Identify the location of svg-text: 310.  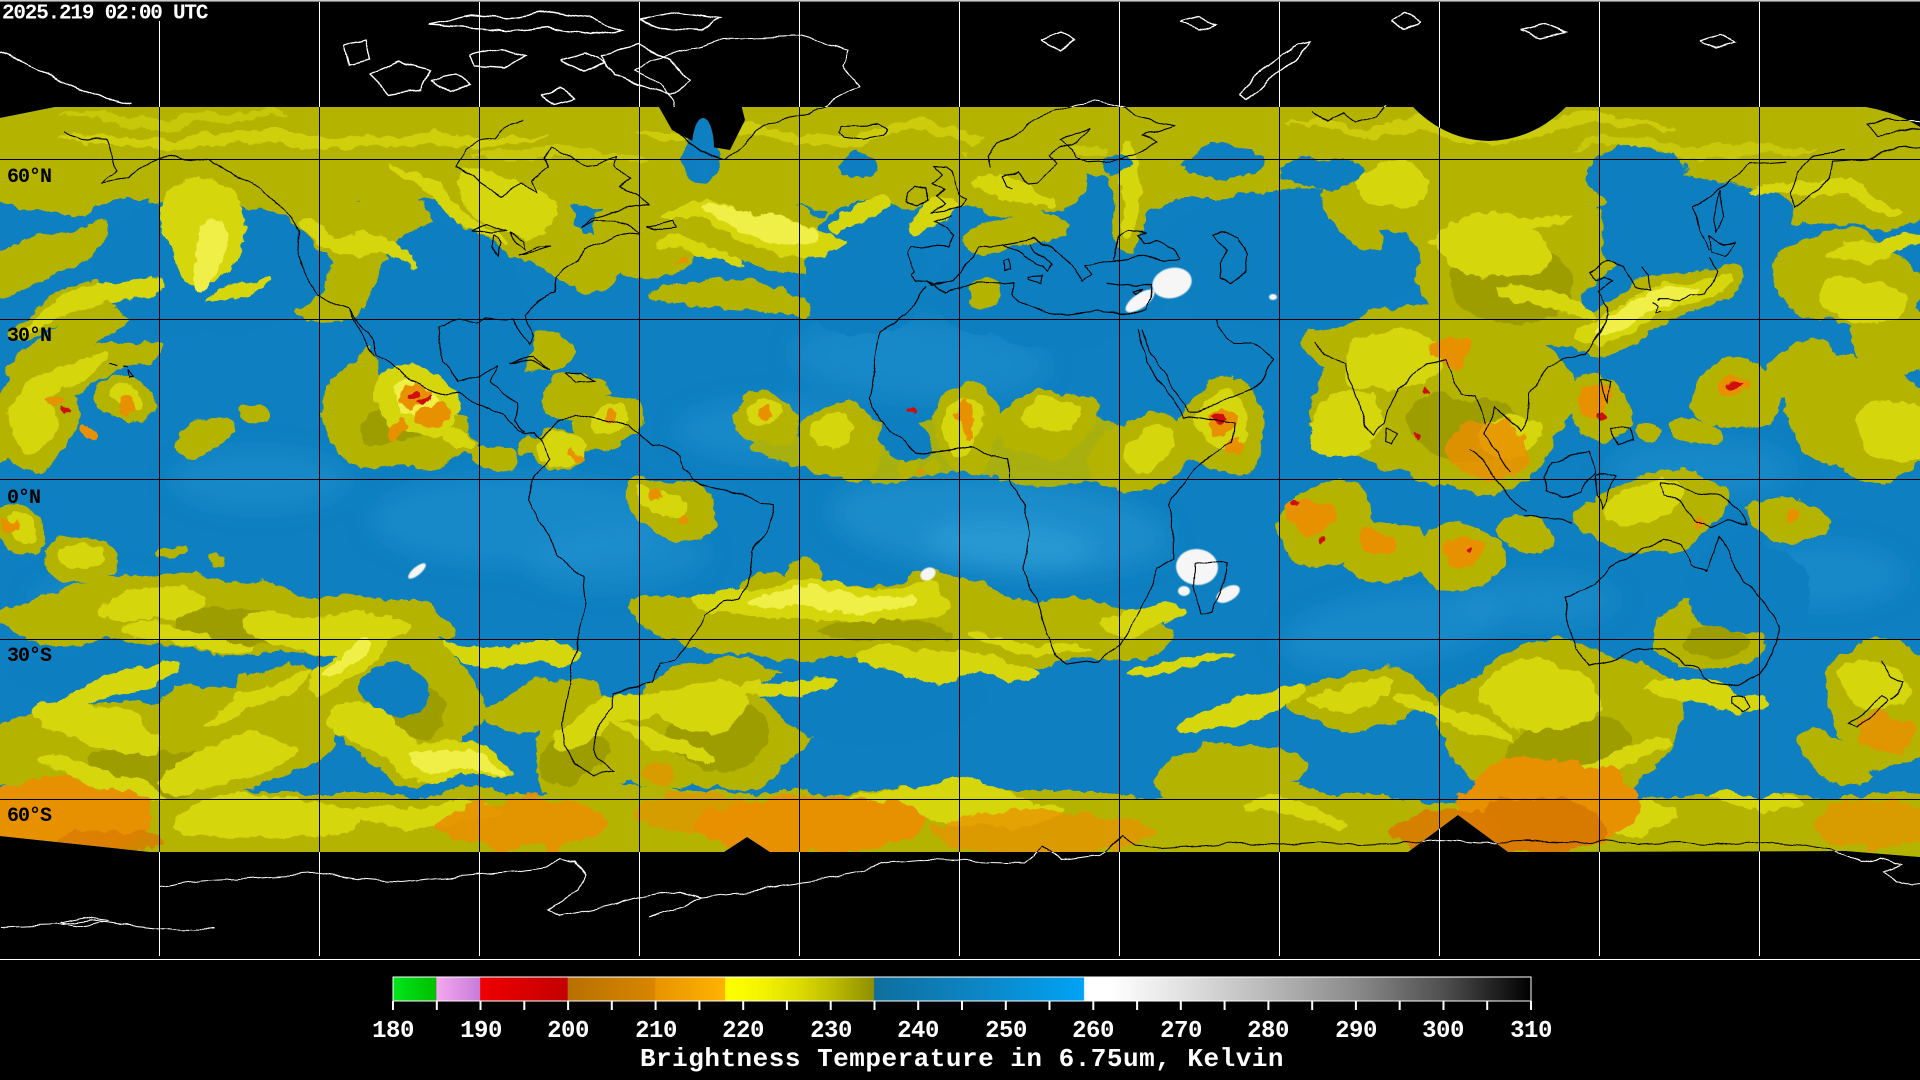
(1531, 1031).